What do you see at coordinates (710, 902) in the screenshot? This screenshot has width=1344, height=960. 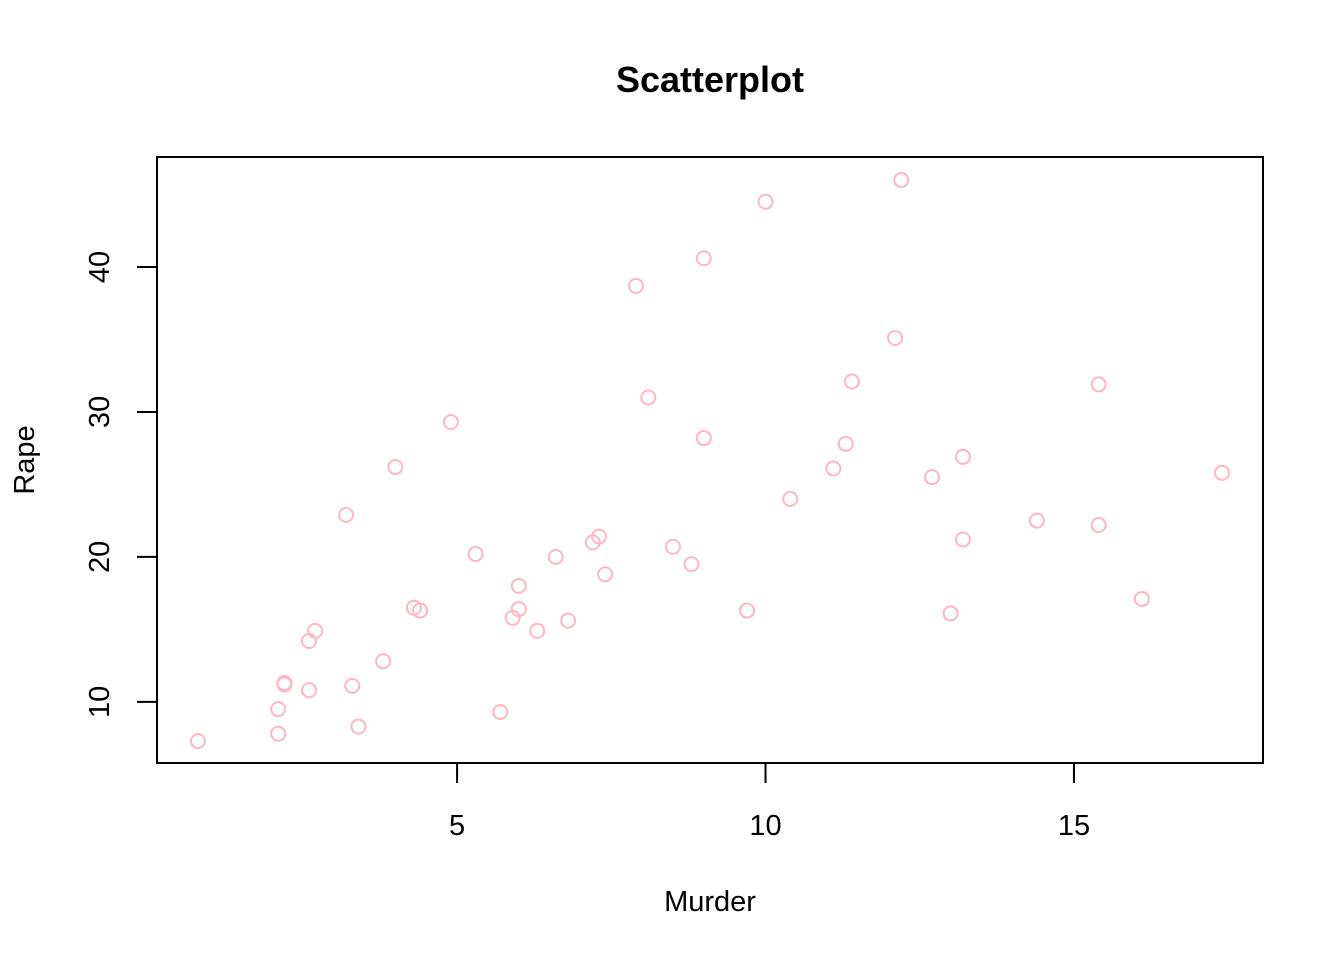 I see `x-axis-label: Murder` at bounding box center [710, 902].